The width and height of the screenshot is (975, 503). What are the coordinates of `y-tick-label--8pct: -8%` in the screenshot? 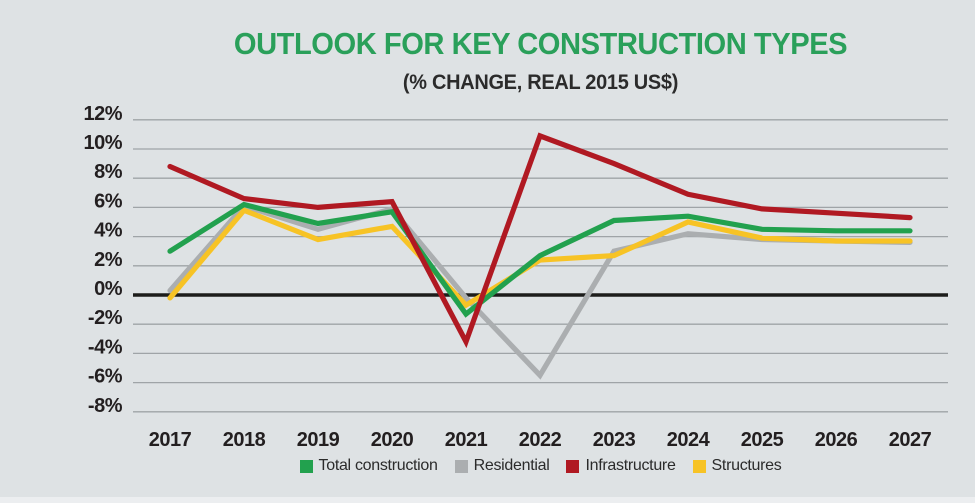 It's located at (105, 406).